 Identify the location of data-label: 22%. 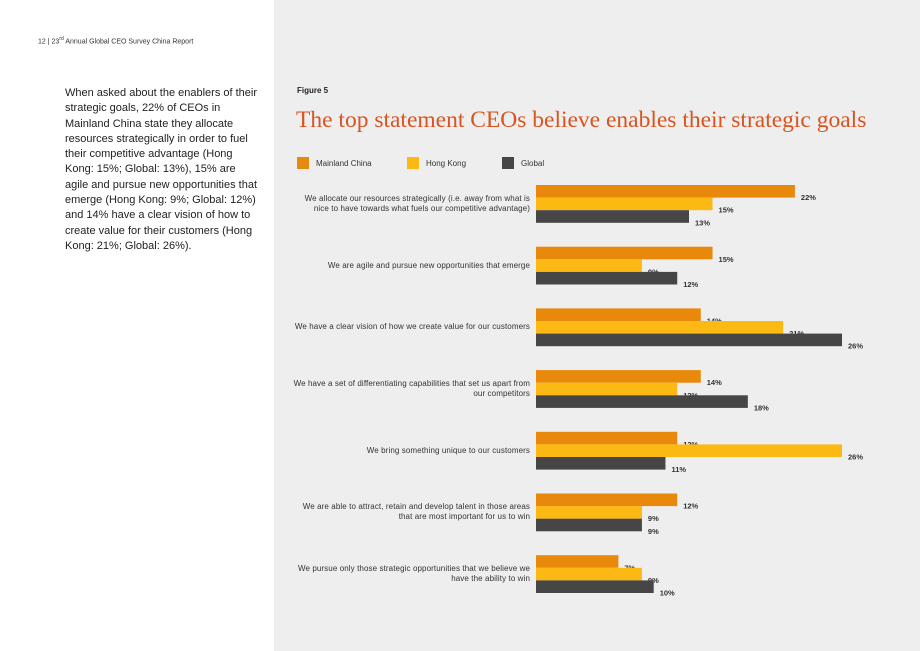
(808, 197).